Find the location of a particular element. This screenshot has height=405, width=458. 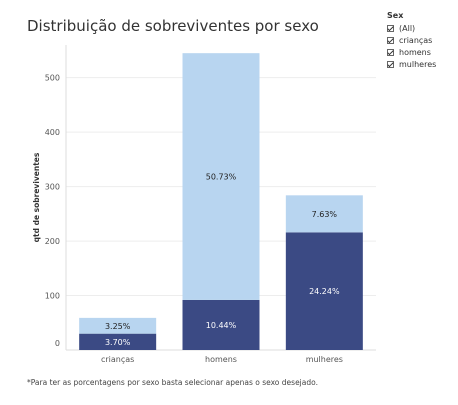

legend-header: Sex is located at coordinates (395, 15).